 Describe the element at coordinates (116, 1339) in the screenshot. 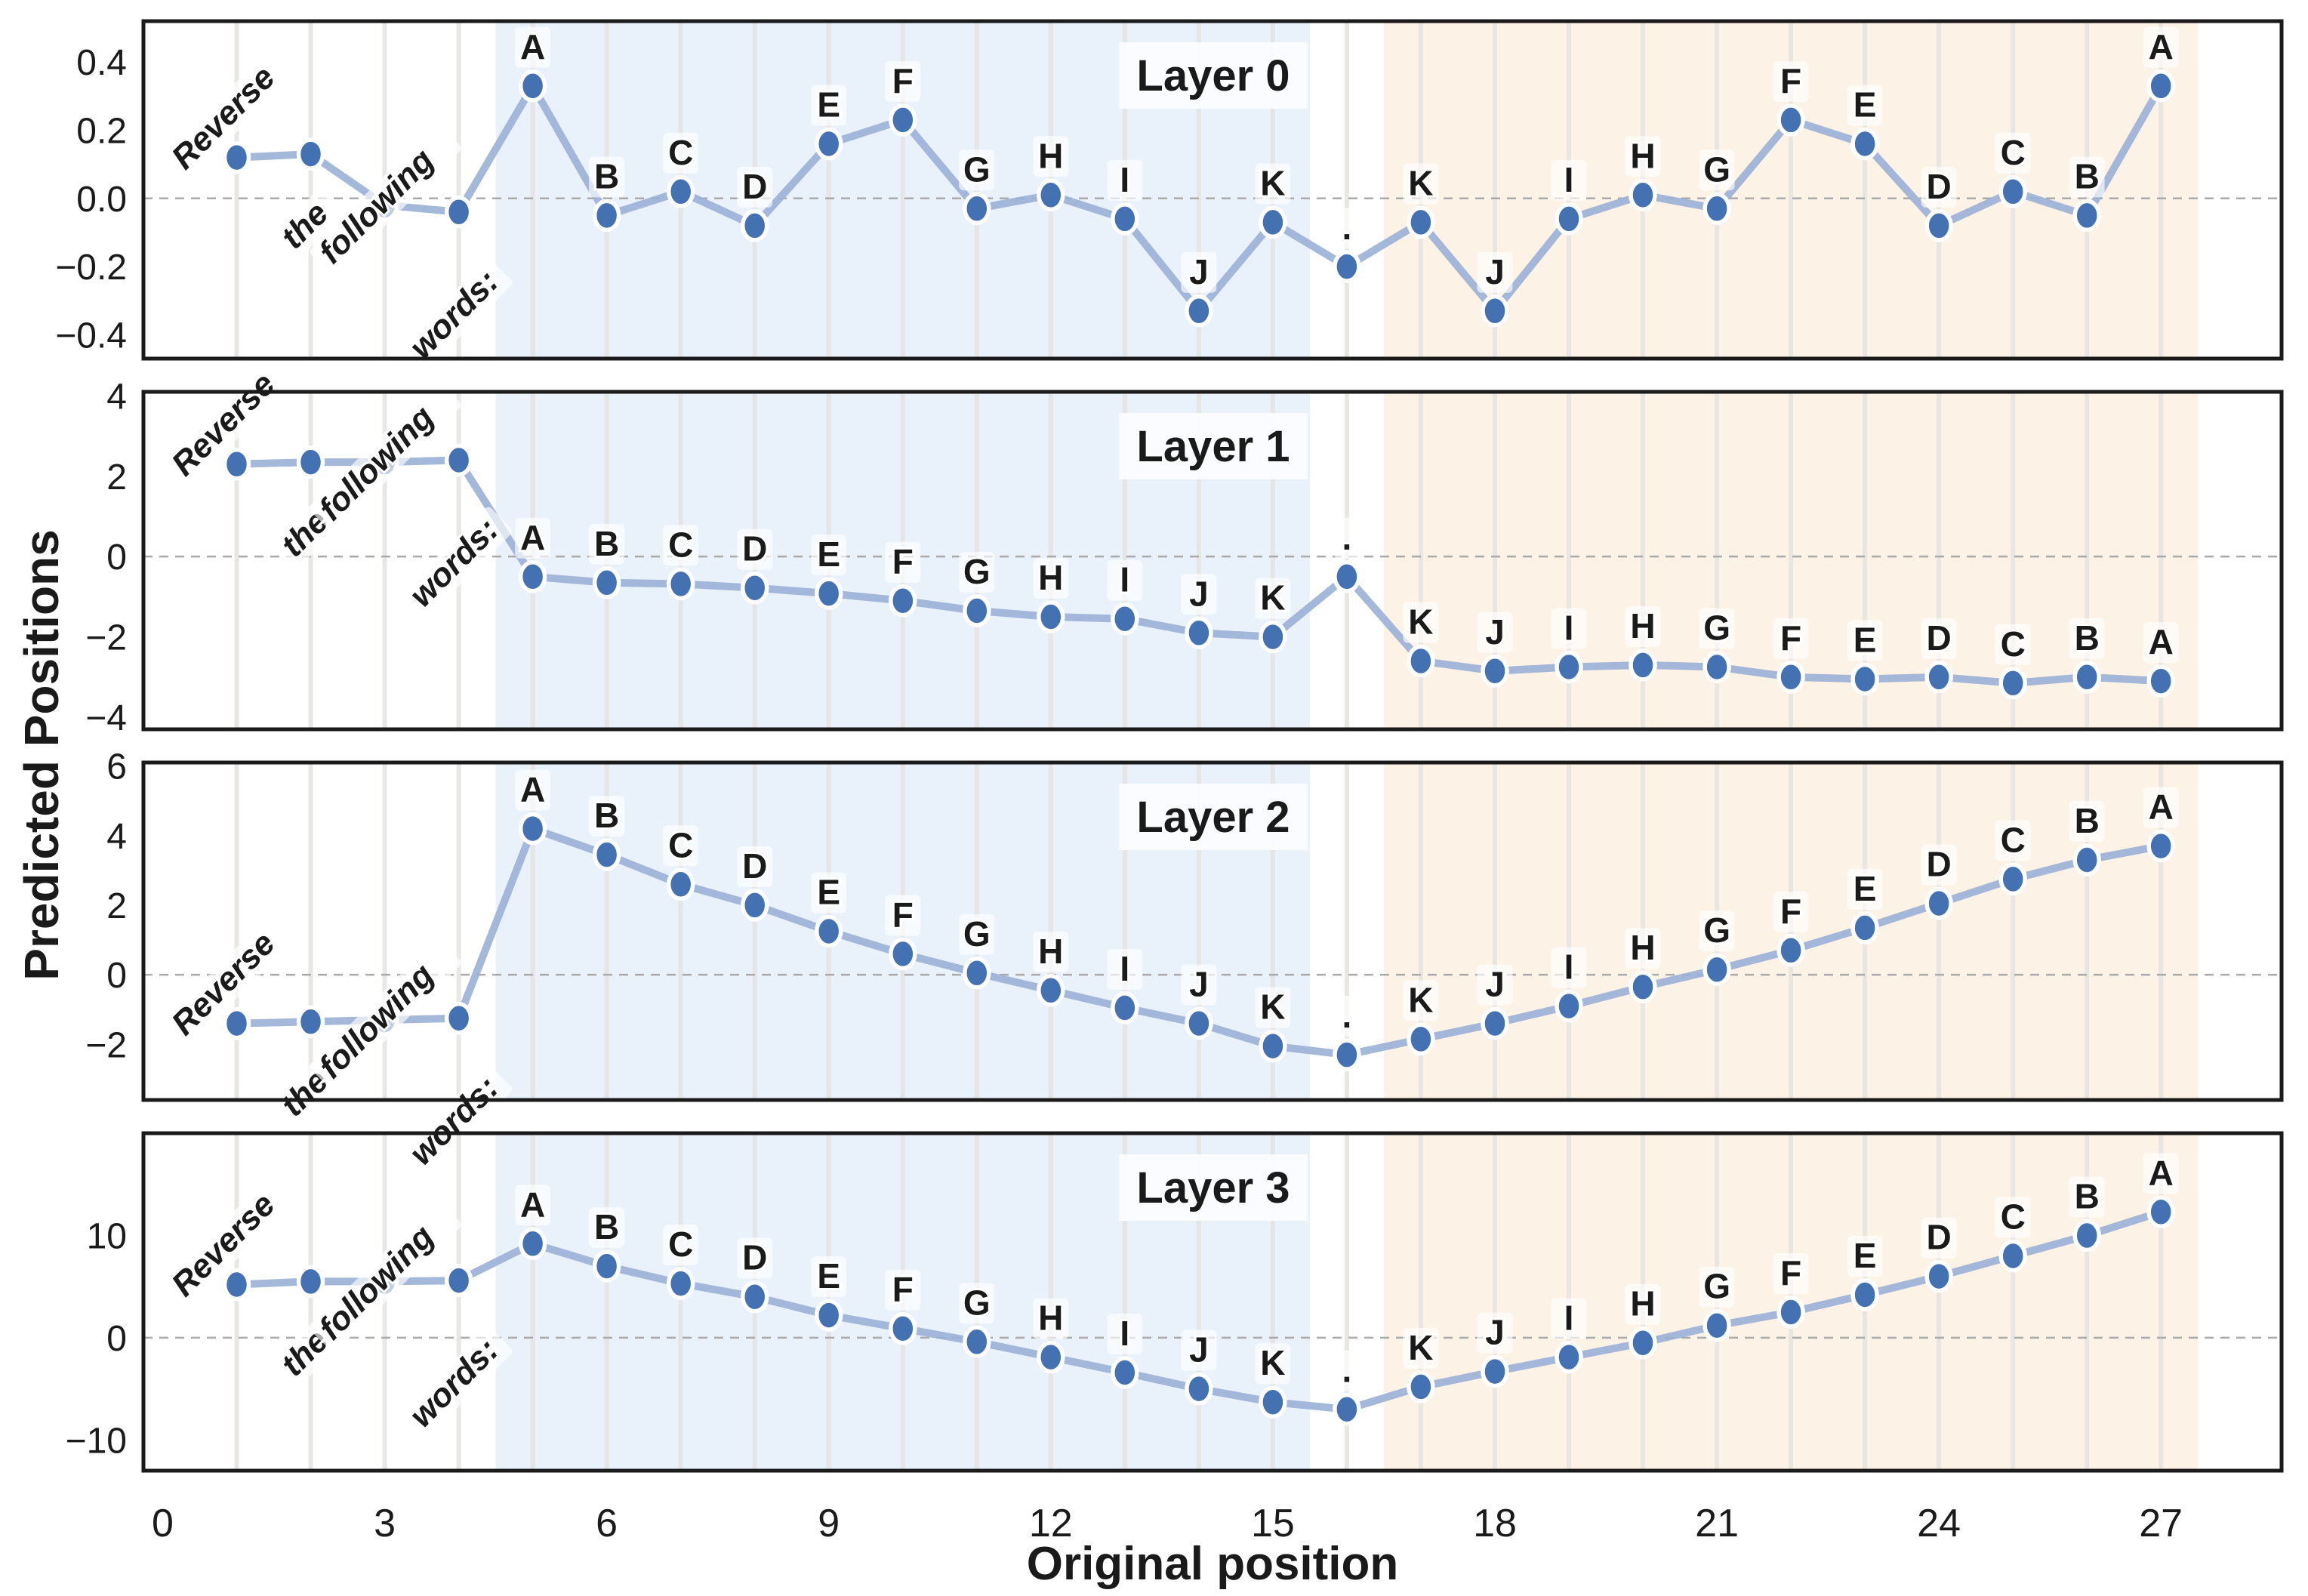

I see `y-tick-label: 0` at that location.